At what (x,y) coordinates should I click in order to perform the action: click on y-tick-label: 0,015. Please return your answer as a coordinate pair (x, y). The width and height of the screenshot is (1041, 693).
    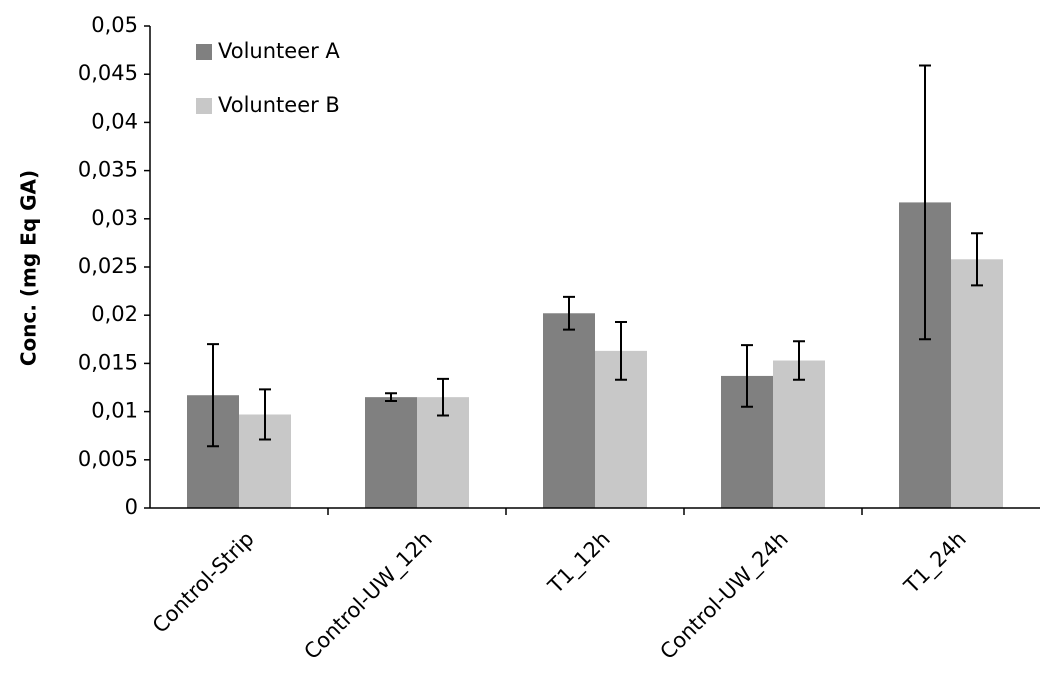
    Looking at the image, I should click on (108, 362).